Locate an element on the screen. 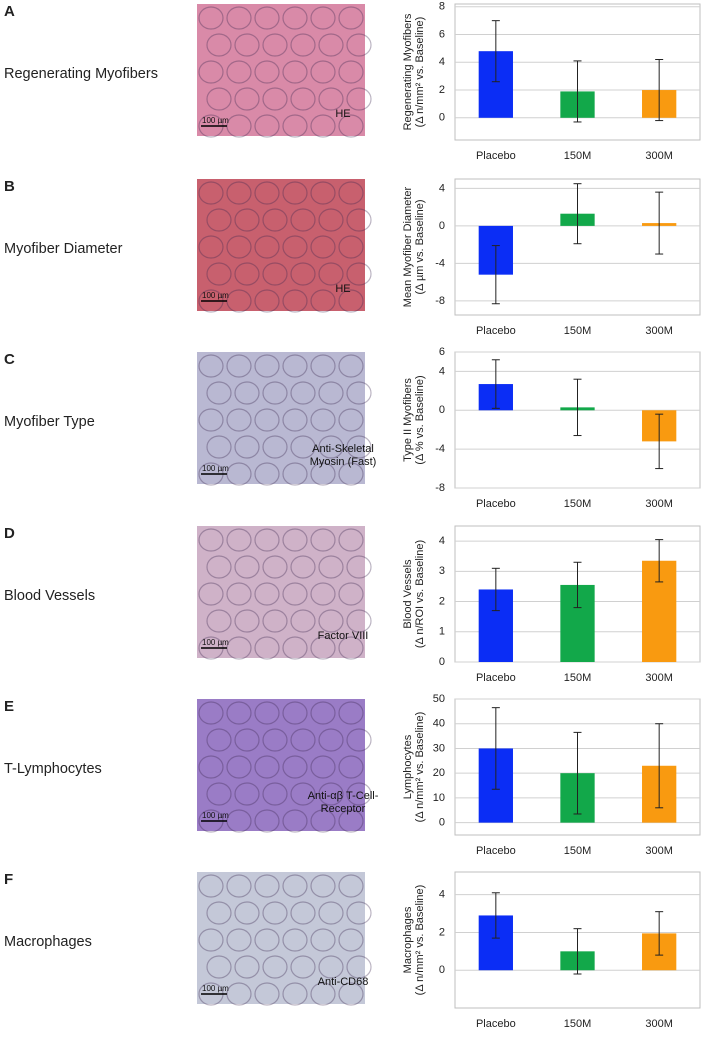 This screenshot has height=1038, width=709. x-tick-label: Placebo is located at coordinates (496, 678).